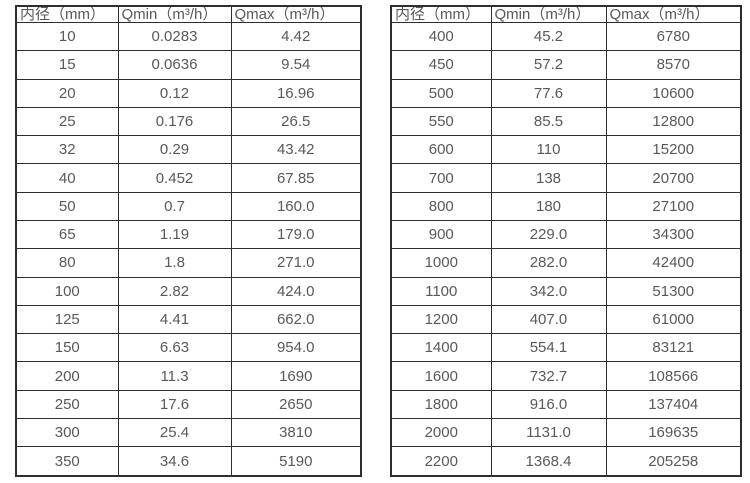 Image resolution: width=750 pixels, height=483 pixels. What do you see at coordinates (548, 234) in the screenshot?
I see `cell-qmin: 229.0` at bounding box center [548, 234].